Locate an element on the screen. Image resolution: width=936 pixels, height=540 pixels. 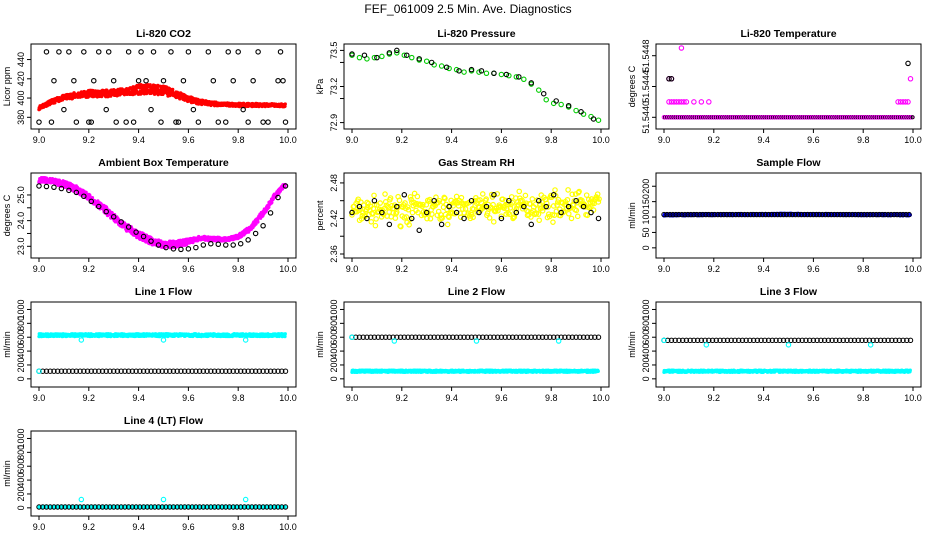
x-tick-label: 9.0 is located at coordinates (352, 140).